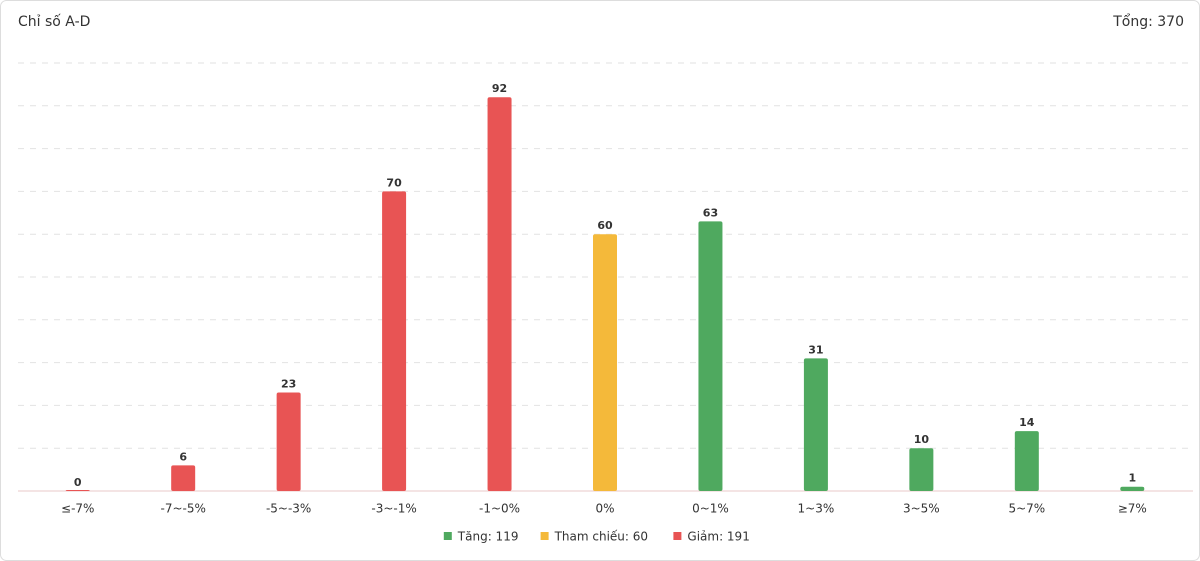 Image resolution: width=1200 pixels, height=561 pixels. What do you see at coordinates (604, 509) in the screenshot?
I see `x-tick-label: 0%` at bounding box center [604, 509].